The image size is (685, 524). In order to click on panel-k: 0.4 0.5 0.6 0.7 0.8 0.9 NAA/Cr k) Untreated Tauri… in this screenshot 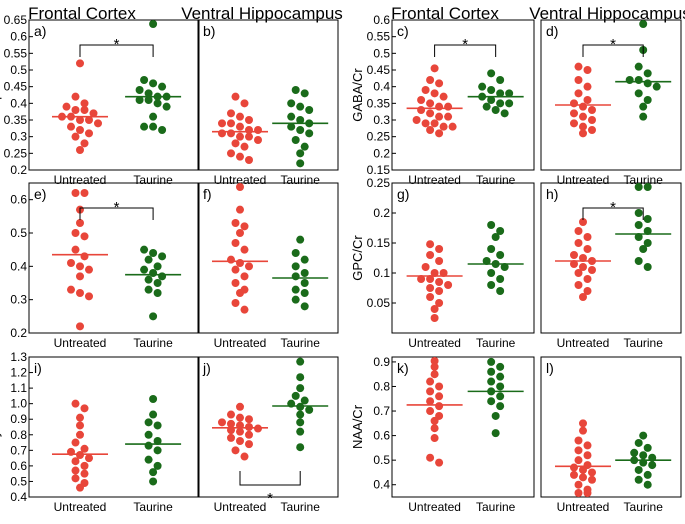, I will do `click(442, 434)`.